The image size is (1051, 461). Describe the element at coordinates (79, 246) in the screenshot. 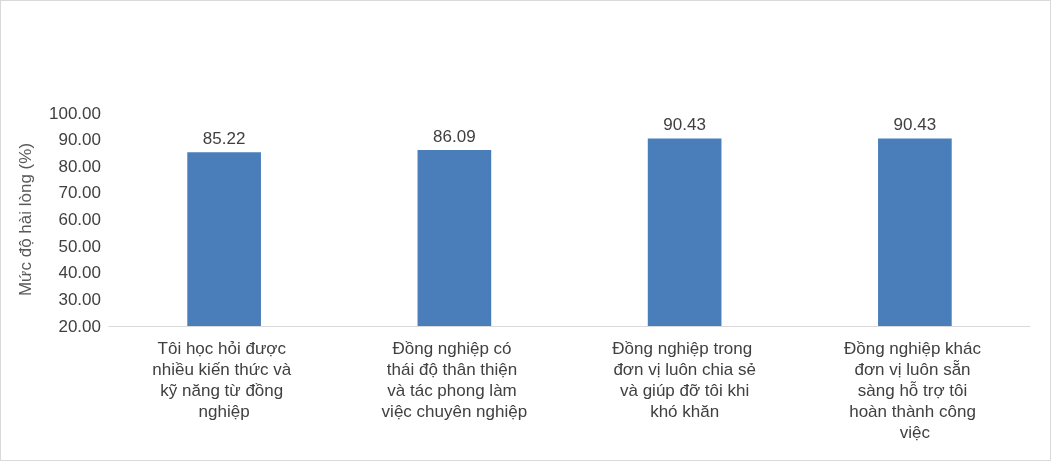

I see `y-tick-label: 50.00` at that location.